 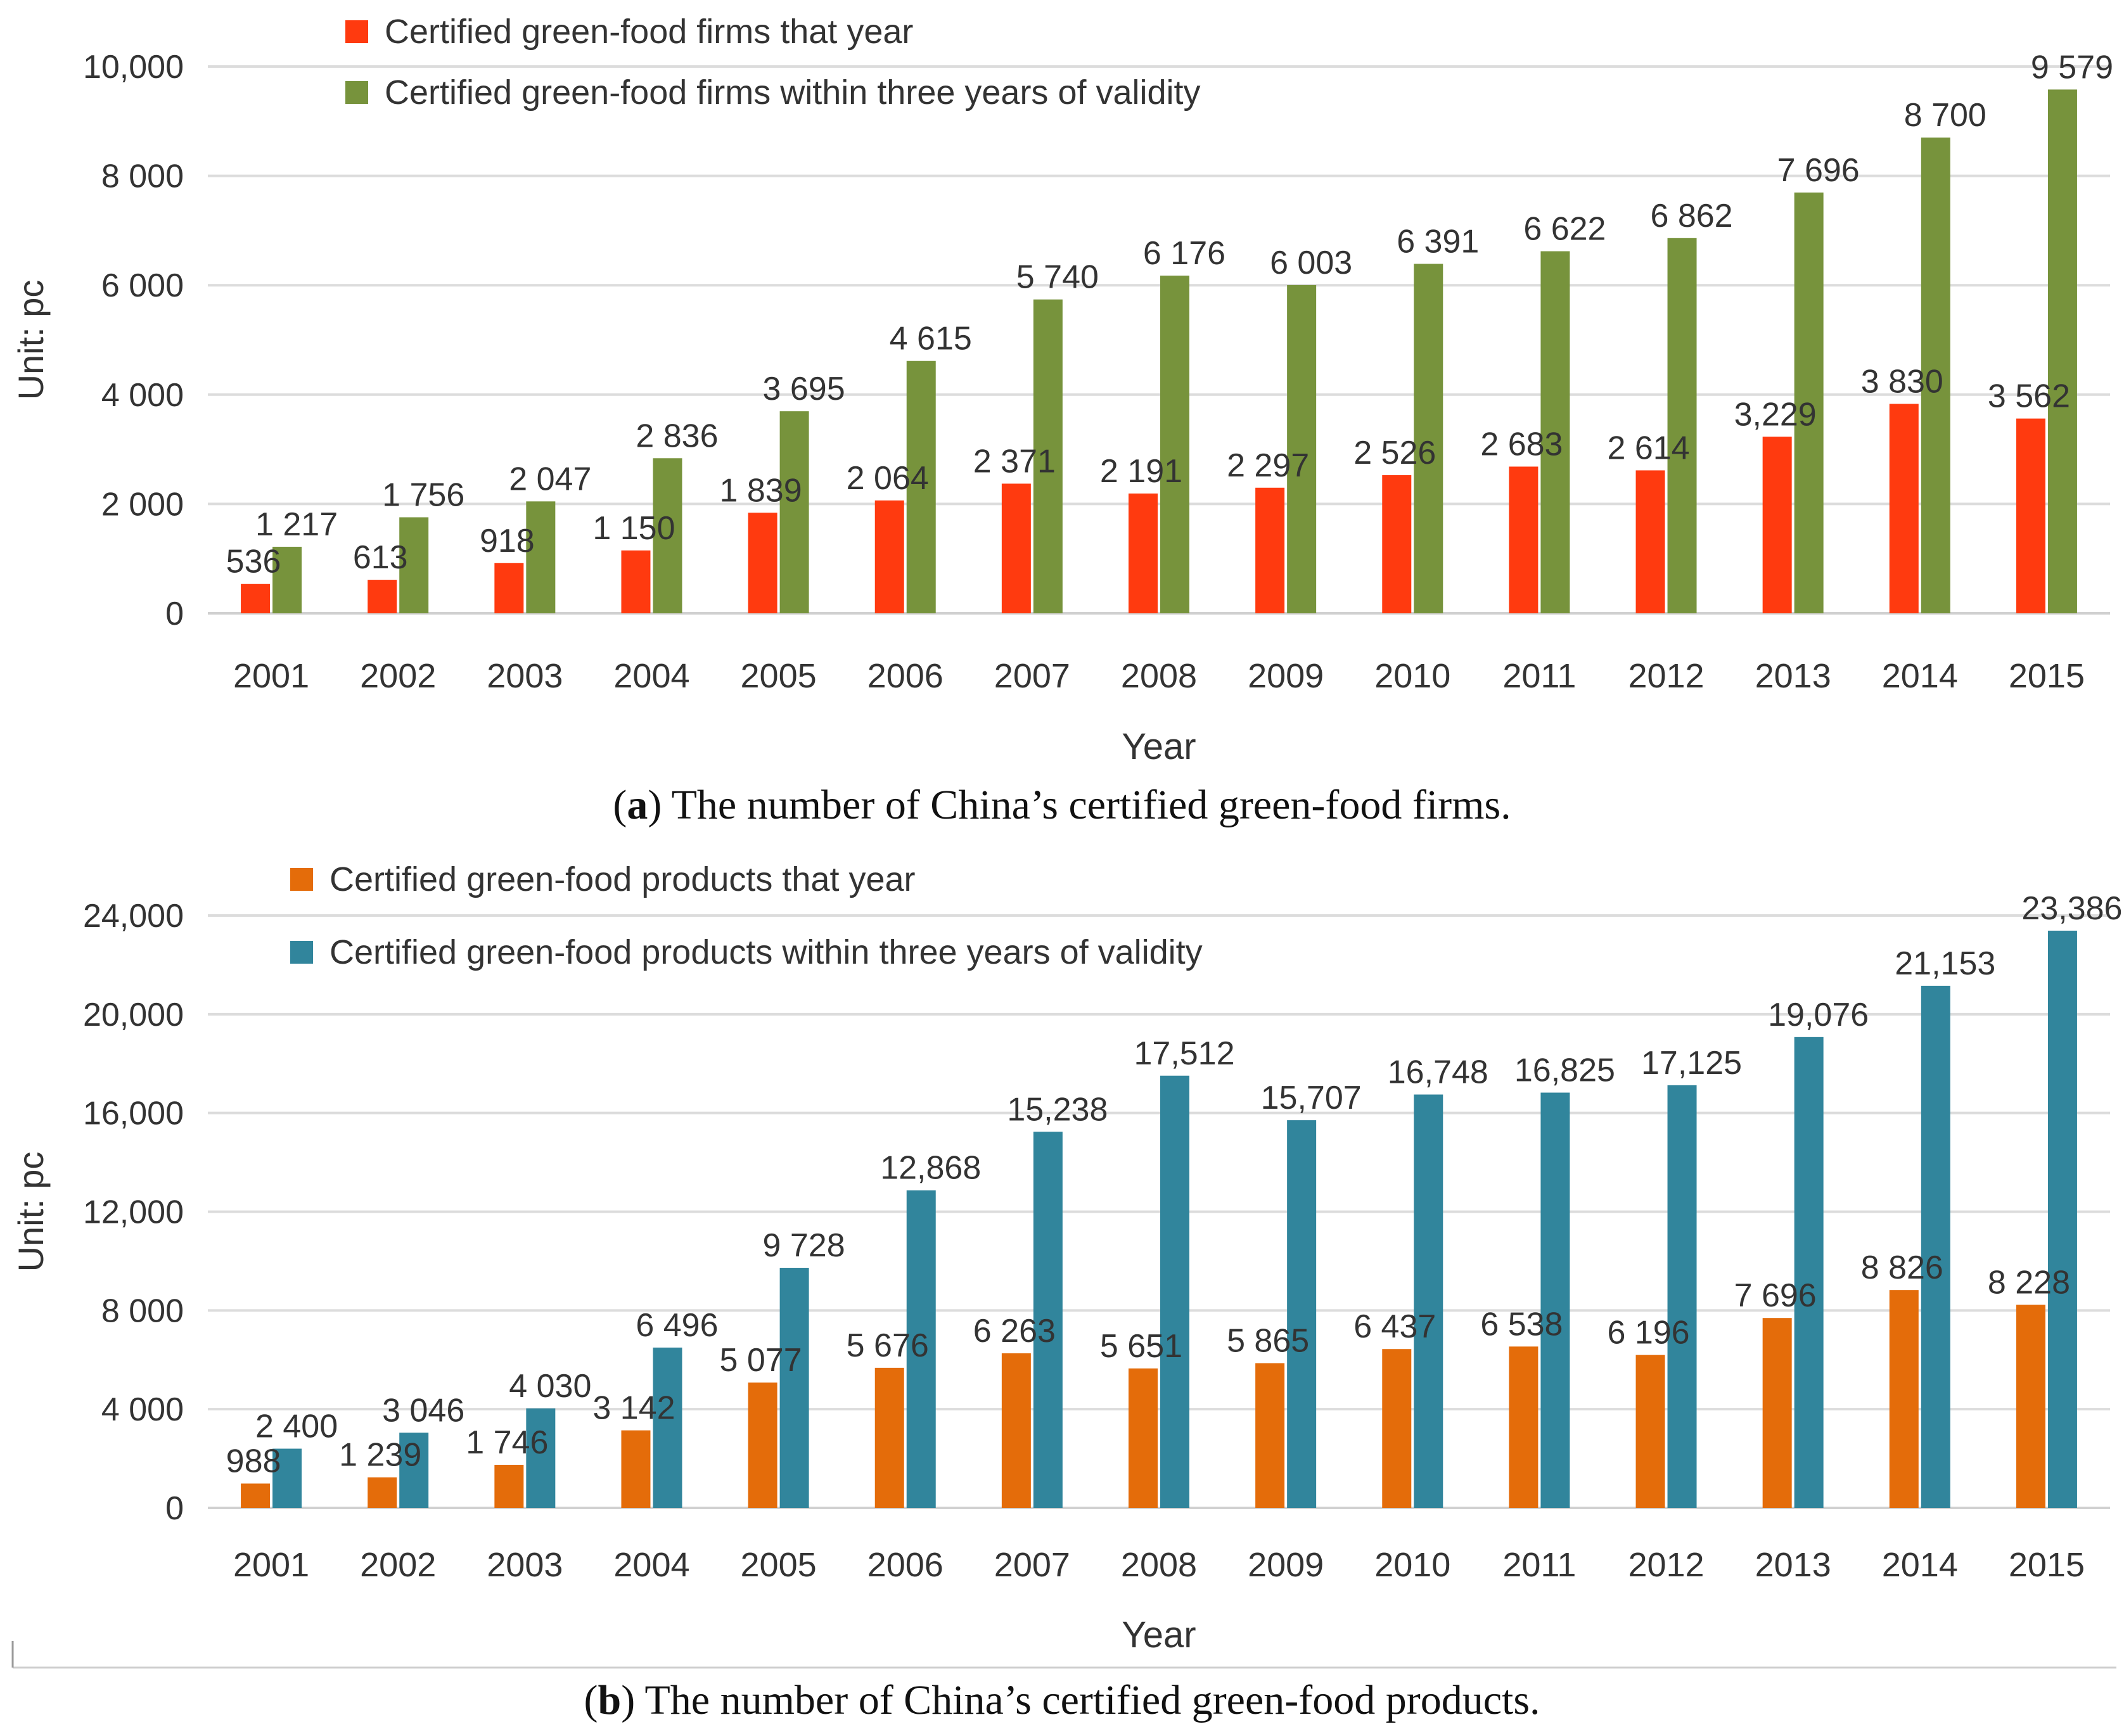 I want to click on data-label: 6 862, so click(x=1691, y=216).